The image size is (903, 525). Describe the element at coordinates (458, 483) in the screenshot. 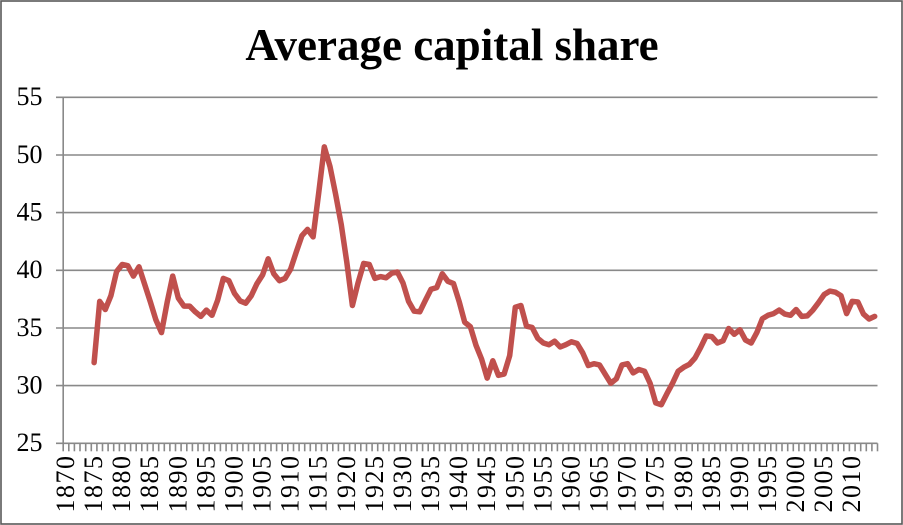

I see `svg-text: 1940` at that location.